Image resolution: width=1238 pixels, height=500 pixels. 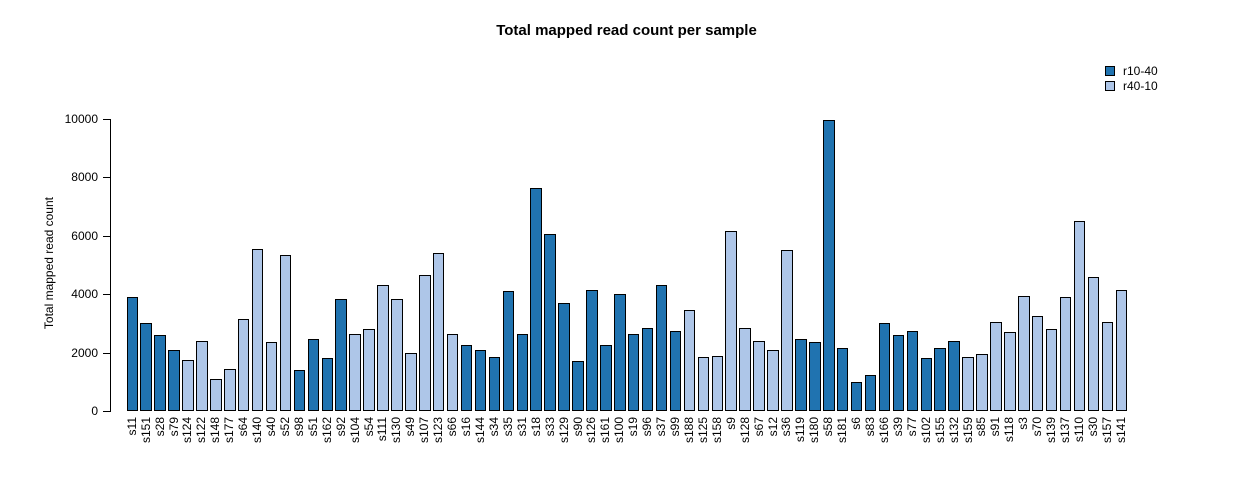 What do you see at coordinates (84, 352) in the screenshot?
I see `y-tick-label: 2000` at bounding box center [84, 352].